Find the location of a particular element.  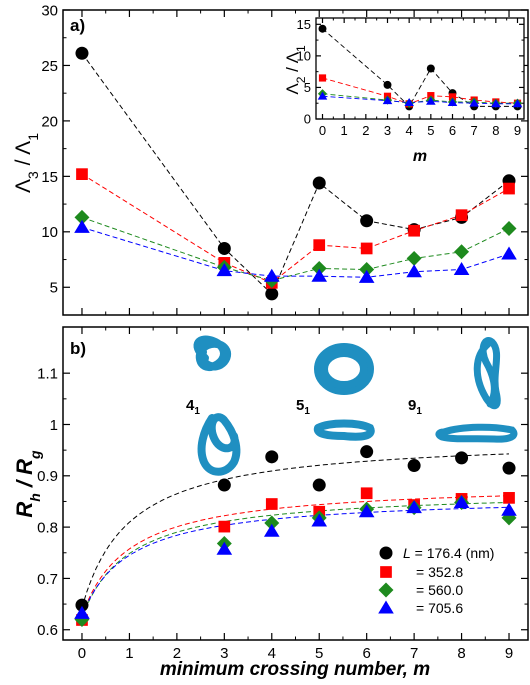

knot-9-1-illustrations is located at coordinates (476, 390).